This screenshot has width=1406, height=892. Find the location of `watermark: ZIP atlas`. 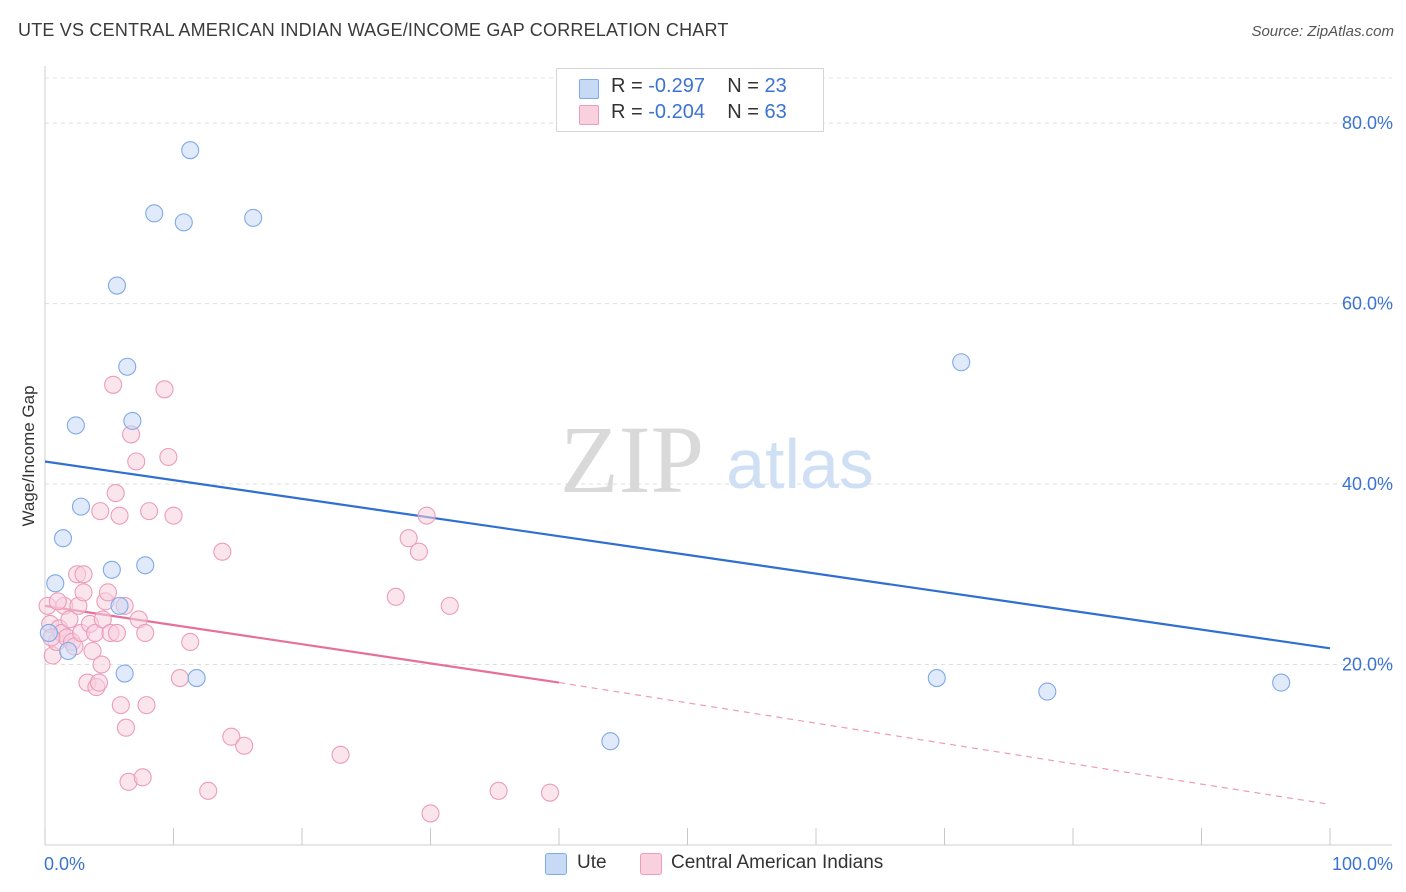

watermark: ZIP atlas is located at coordinates (717, 459).